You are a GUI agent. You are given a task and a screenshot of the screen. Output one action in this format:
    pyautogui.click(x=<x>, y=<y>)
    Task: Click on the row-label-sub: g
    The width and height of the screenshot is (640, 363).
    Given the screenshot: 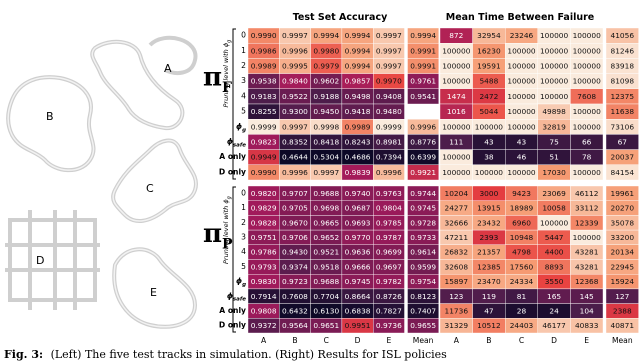 What is the action you would take?
    pyautogui.click(x=244, y=130)
    